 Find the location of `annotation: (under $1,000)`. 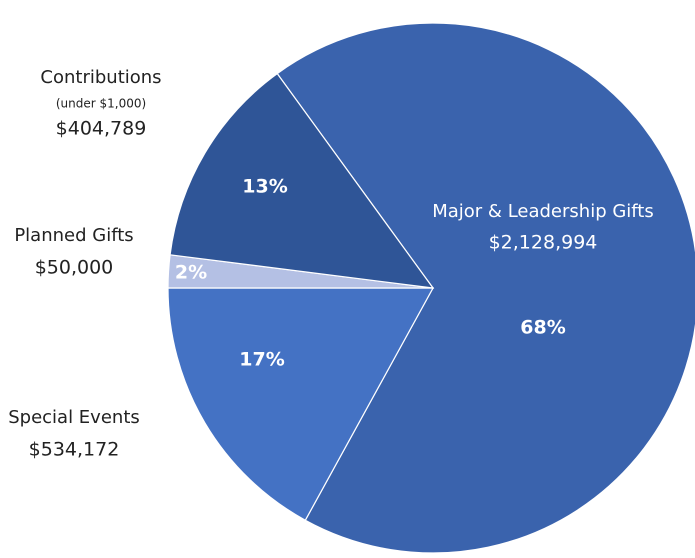

annotation: (under $1,000) is located at coordinates (101, 104).